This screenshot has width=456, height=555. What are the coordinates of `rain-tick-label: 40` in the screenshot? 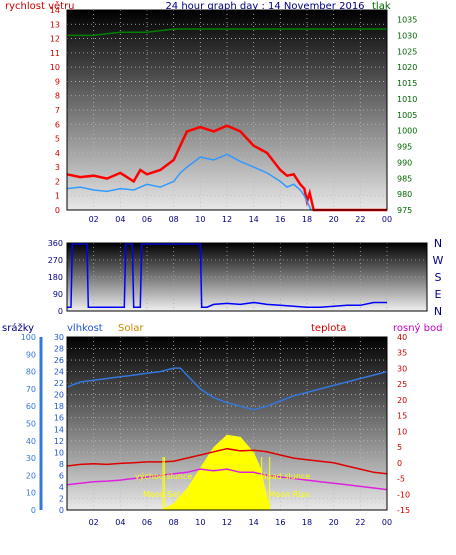 It's located at (31, 441).